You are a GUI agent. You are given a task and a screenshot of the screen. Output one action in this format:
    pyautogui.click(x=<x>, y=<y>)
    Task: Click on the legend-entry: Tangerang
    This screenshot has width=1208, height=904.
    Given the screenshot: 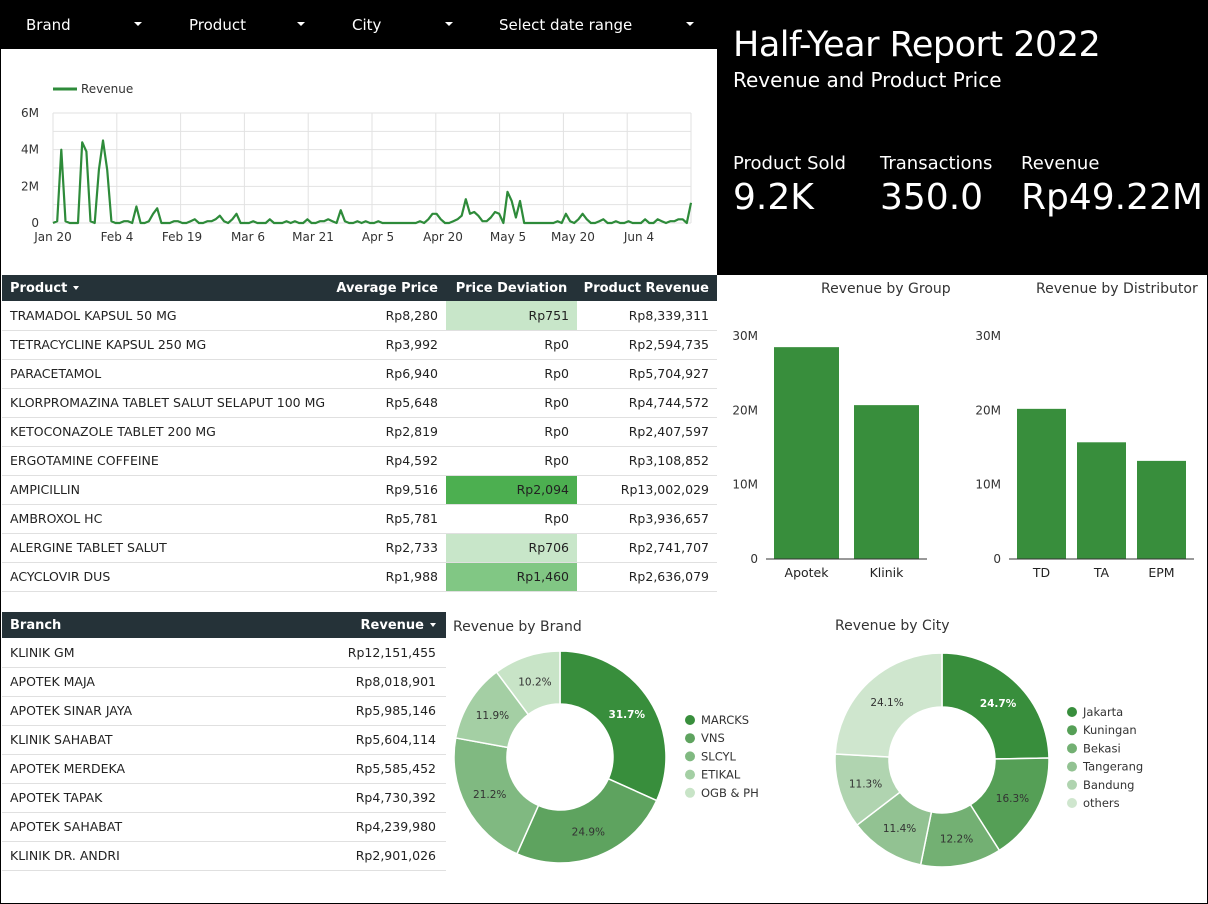 What is the action you would take?
    pyautogui.click(x=1112, y=767)
    